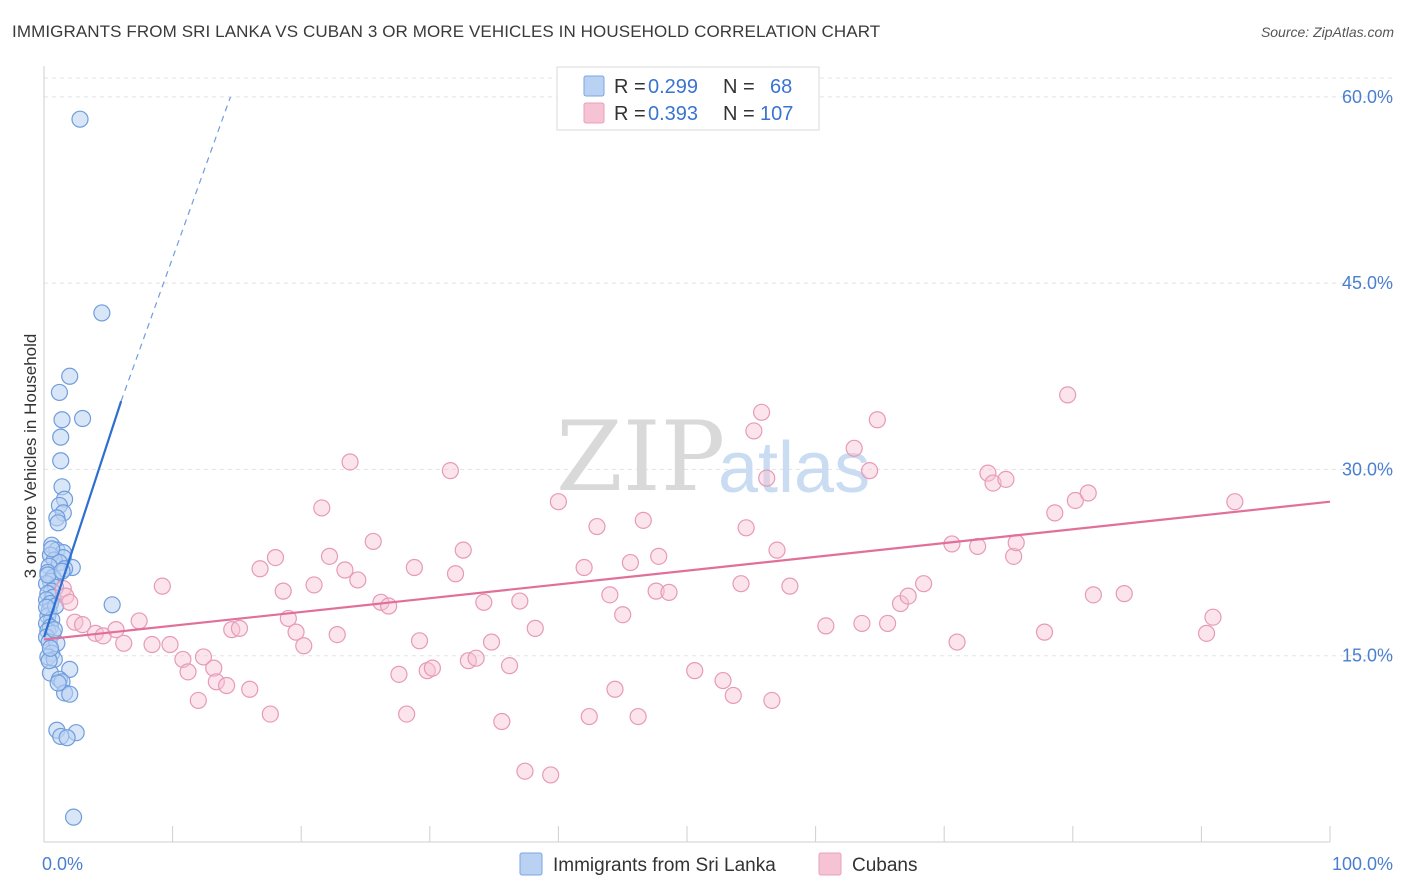 The image size is (1406, 892). I want to click on legend-r-label-2: R =, so click(630, 114).